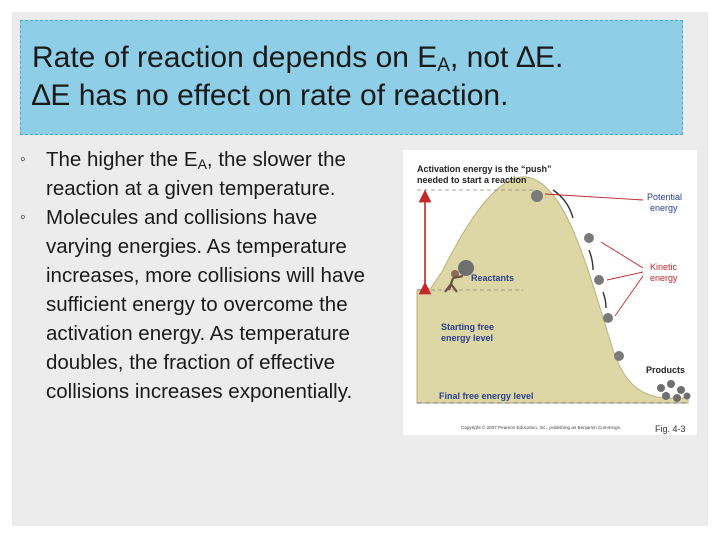 This screenshot has height=540, width=720. Describe the element at coordinates (454, 281) in the screenshot. I see `pushing-person-icon` at that location.